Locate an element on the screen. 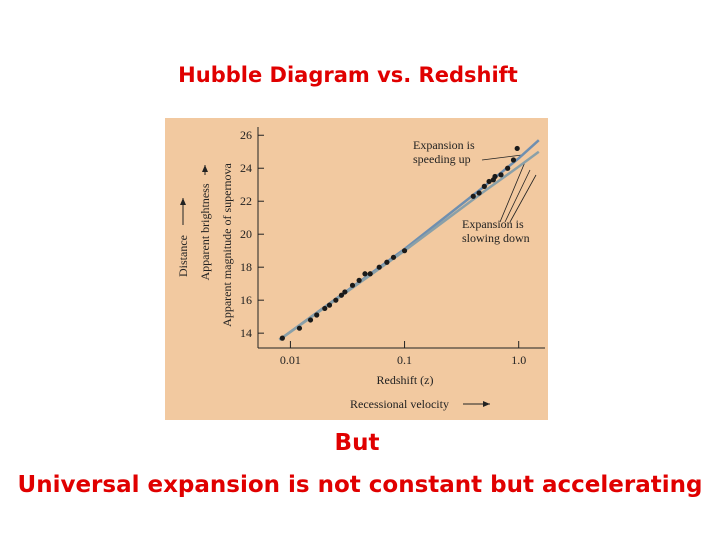 The height and width of the screenshot is (540, 720). y-axis-label: Apparent brightness is located at coordinates (205, 231).